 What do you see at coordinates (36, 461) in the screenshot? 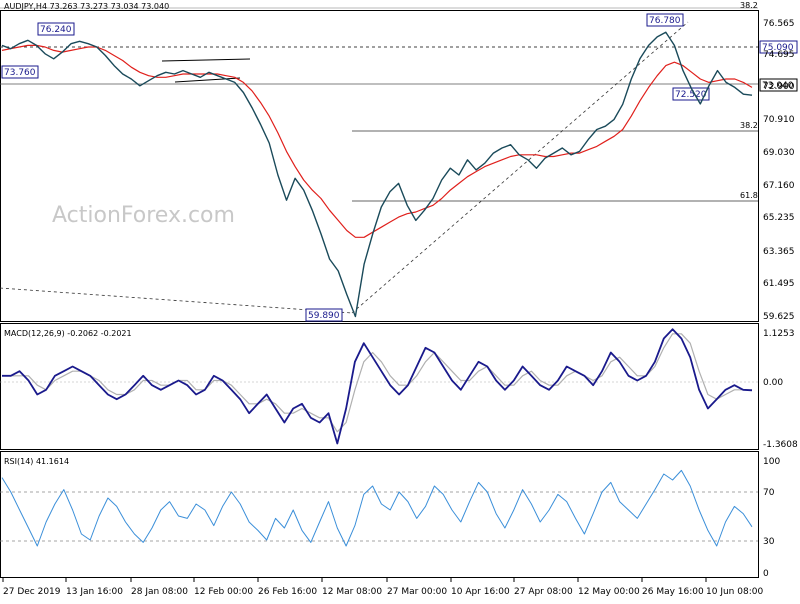
I see `rsi-title: RSI(14) 41.1614` at bounding box center [36, 461].